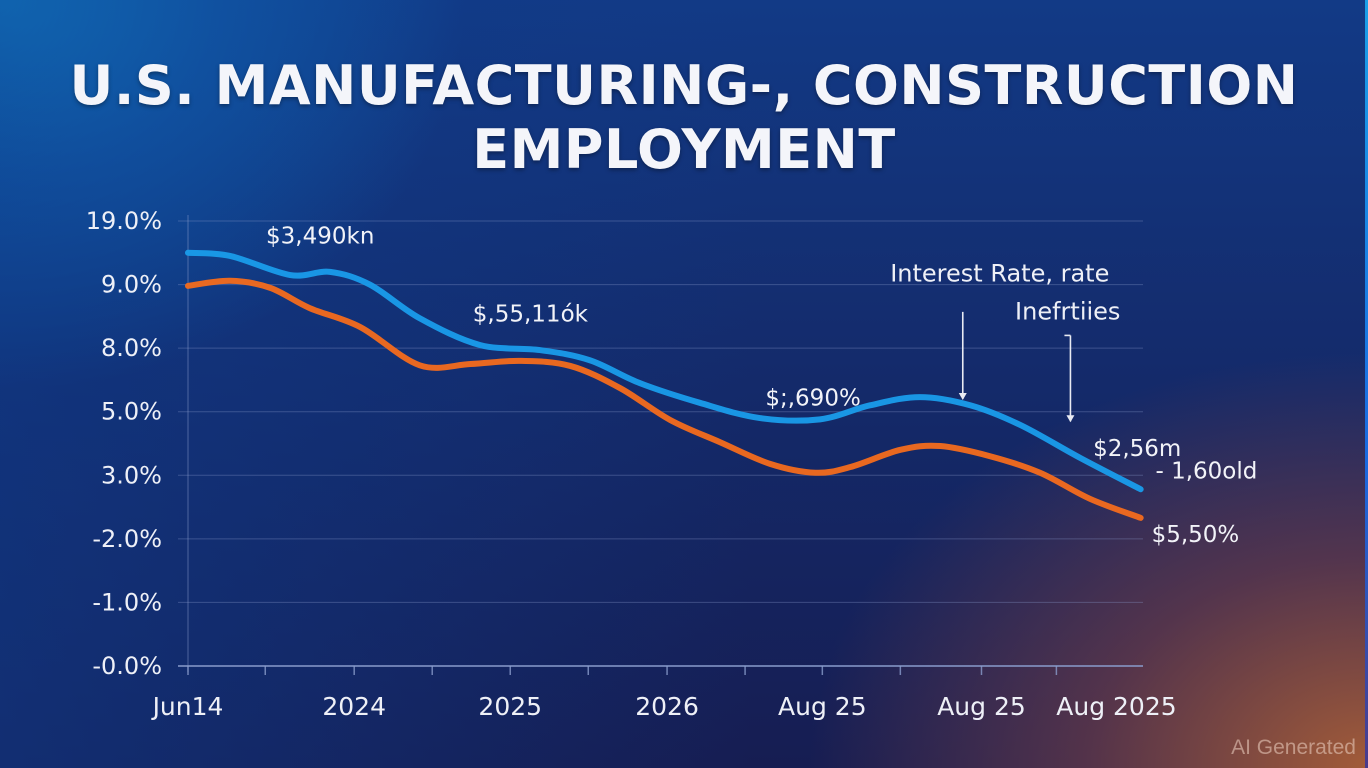 The width and height of the screenshot is (1368, 768). What do you see at coordinates (1116, 706) in the screenshot?
I see `x-tick-label: Aug 2025` at bounding box center [1116, 706].